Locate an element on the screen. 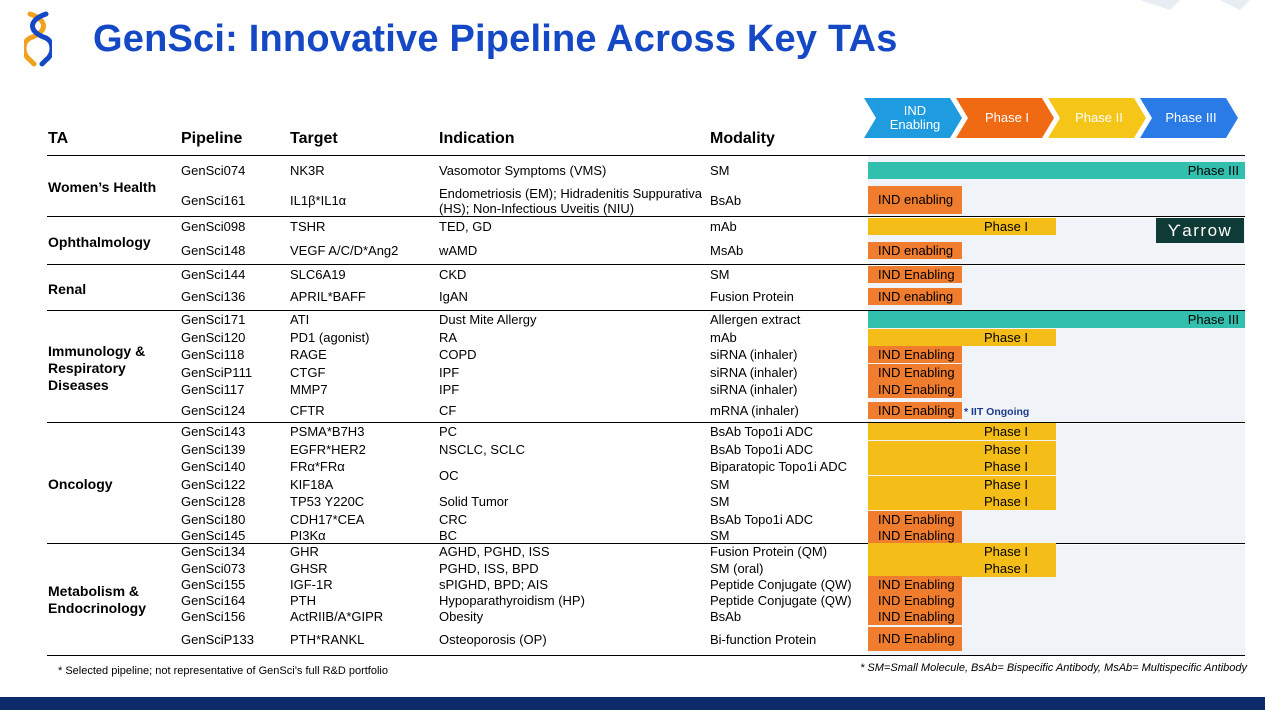 This screenshot has height=710, width=1265. row-indication: Vasomotor Symptoms (VMS) is located at coordinates (523, 170).